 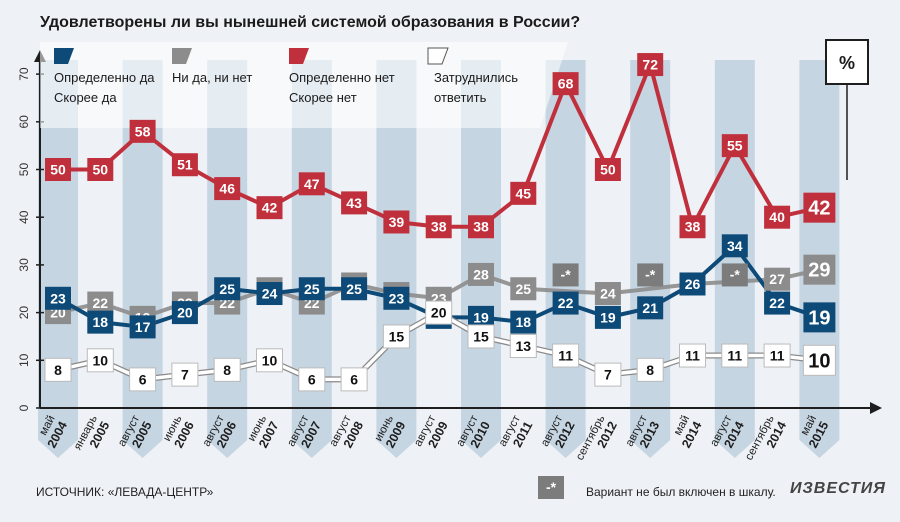 What do you see at coordinates (312, 184) in the screenshot?
I see `data-label: 47` at bounding box center [312, 184].